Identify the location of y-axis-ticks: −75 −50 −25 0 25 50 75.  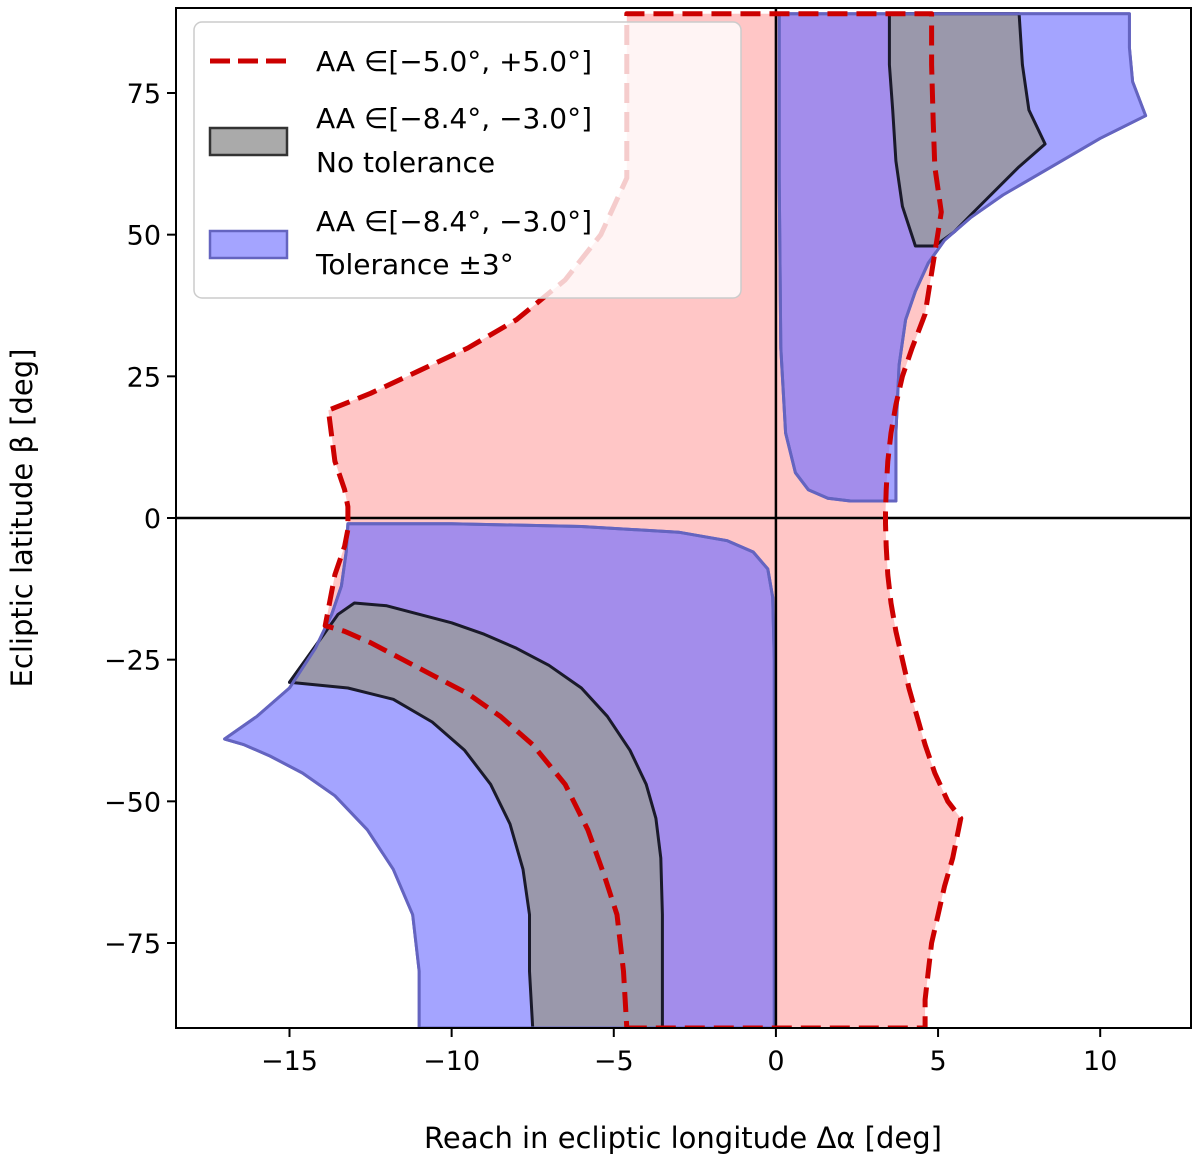
(140, 519).